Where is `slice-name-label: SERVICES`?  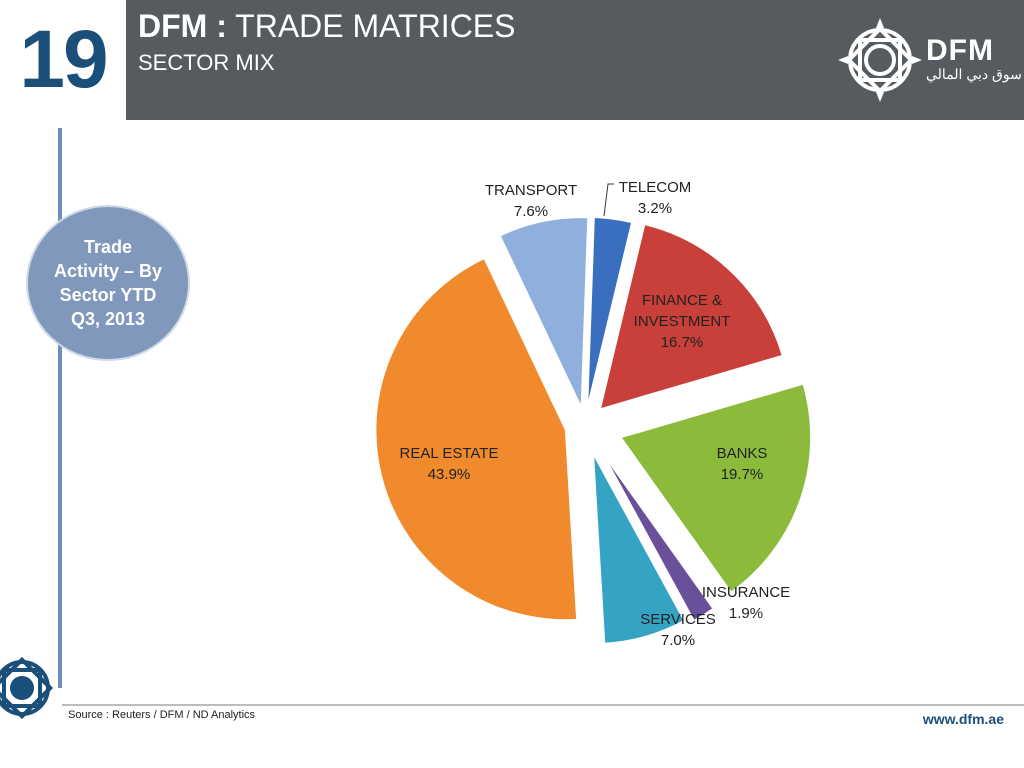 slice-name-label: SERVICES is located at coordinates (678, 619).